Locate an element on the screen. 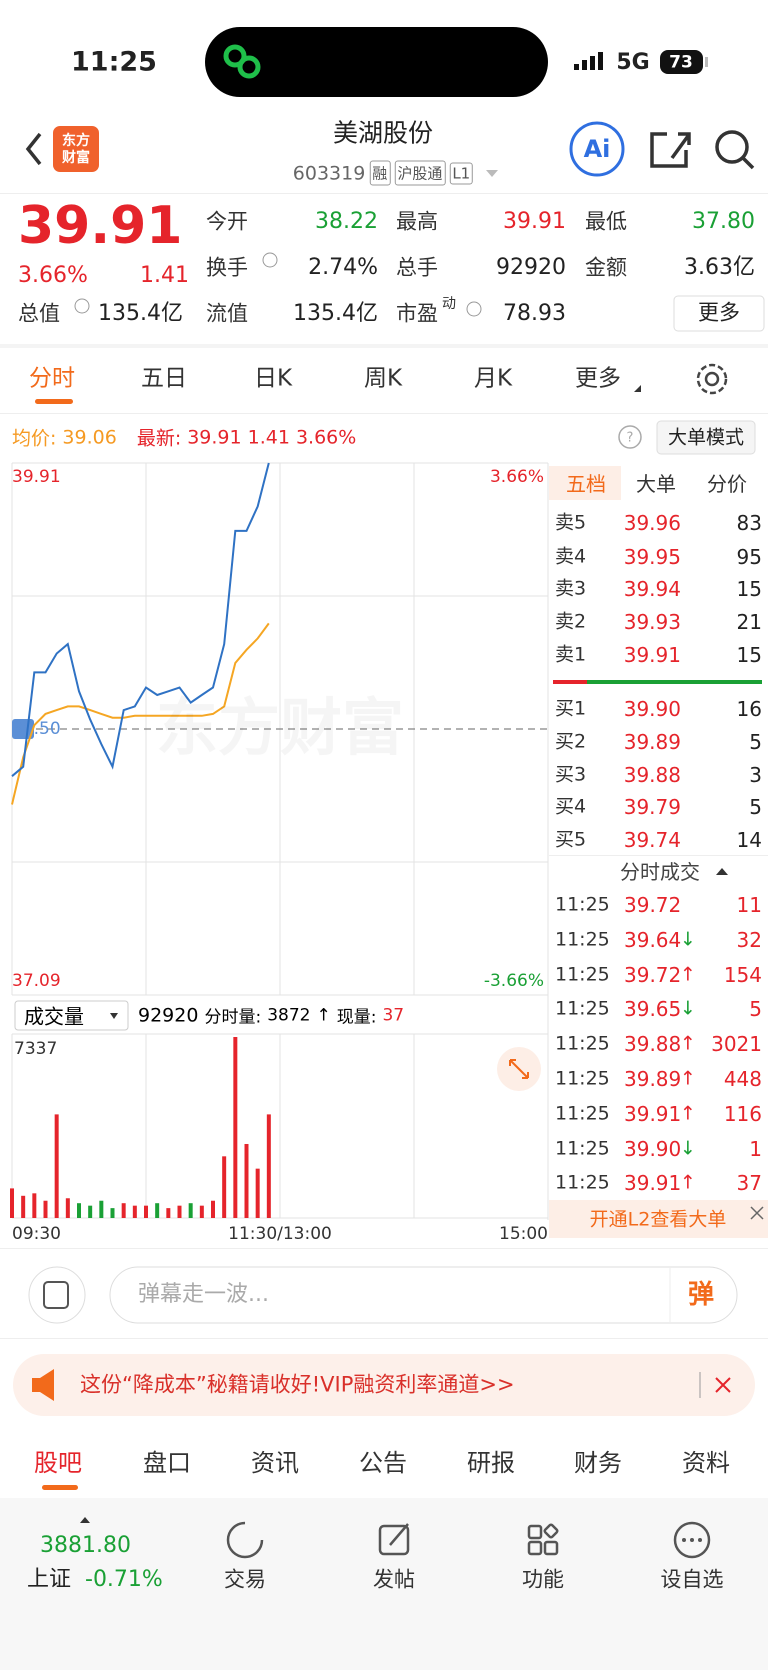 This screenshot has height=1670, width=768. l2-label: 开通L2查看大单 is located at coordinates (658, 1219).